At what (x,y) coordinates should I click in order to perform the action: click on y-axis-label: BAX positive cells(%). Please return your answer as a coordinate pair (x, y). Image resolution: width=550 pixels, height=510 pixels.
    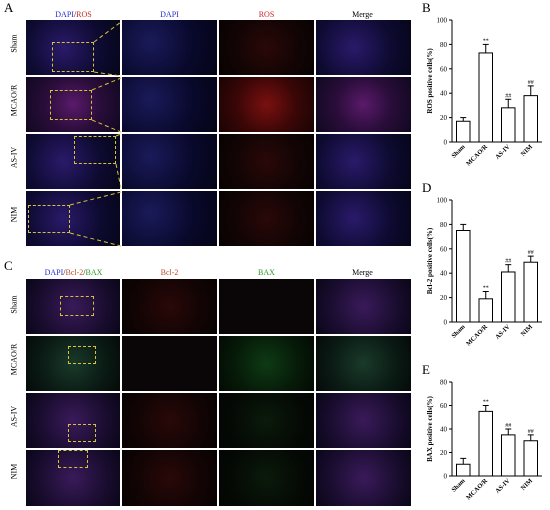
    Looking at the image, I should click on (430, 428).